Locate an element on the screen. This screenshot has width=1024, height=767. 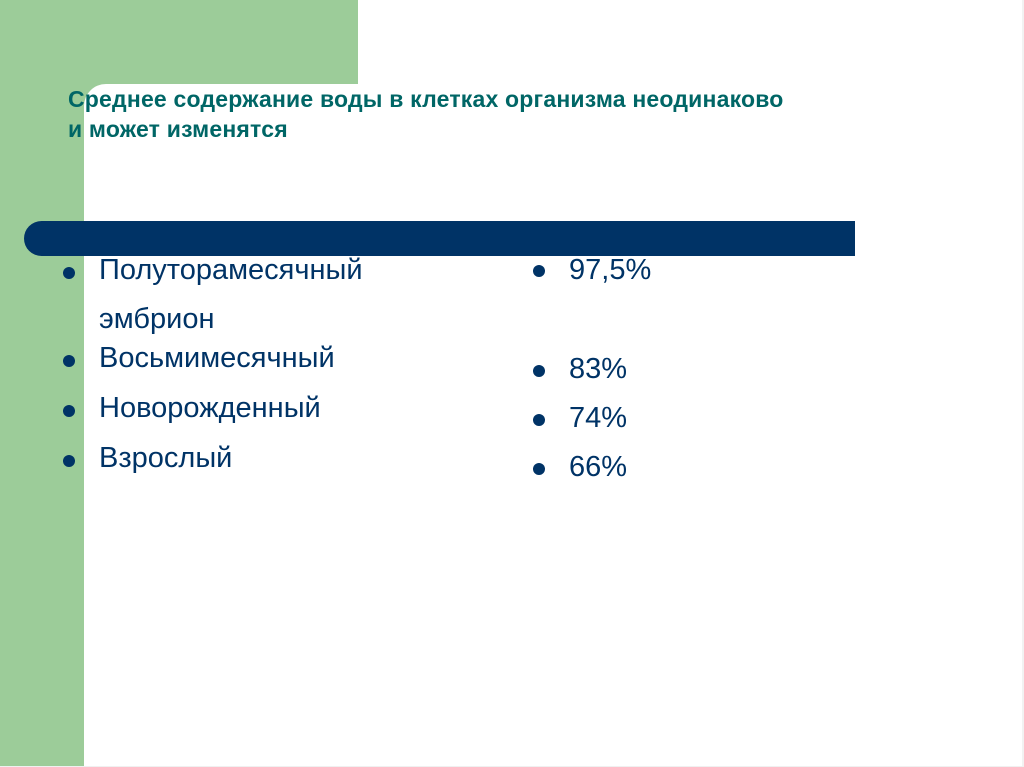
right-edge is located at coordinates (1023, 383).